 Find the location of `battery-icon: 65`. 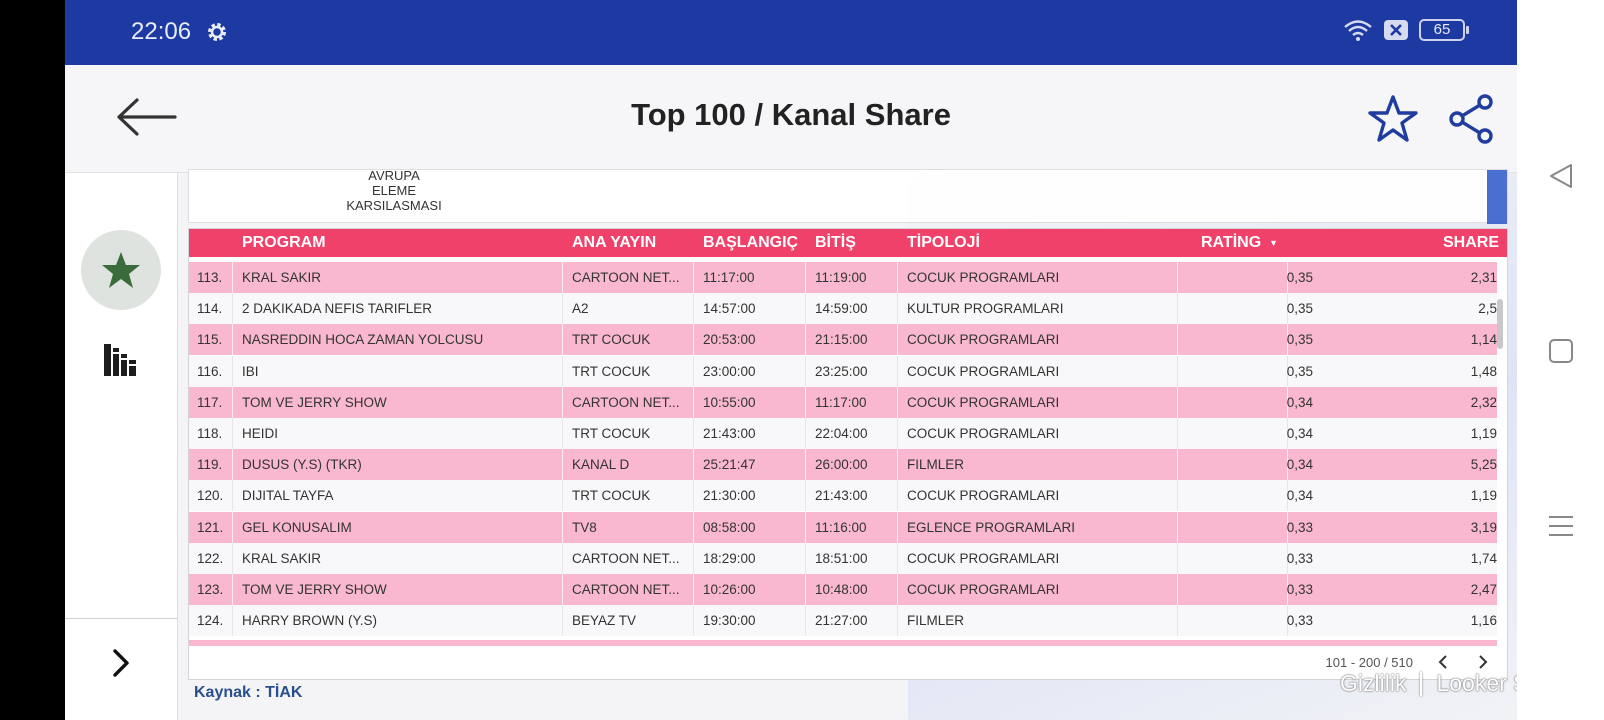

battery-icon: 65 is located at coordinates (1444, 30).